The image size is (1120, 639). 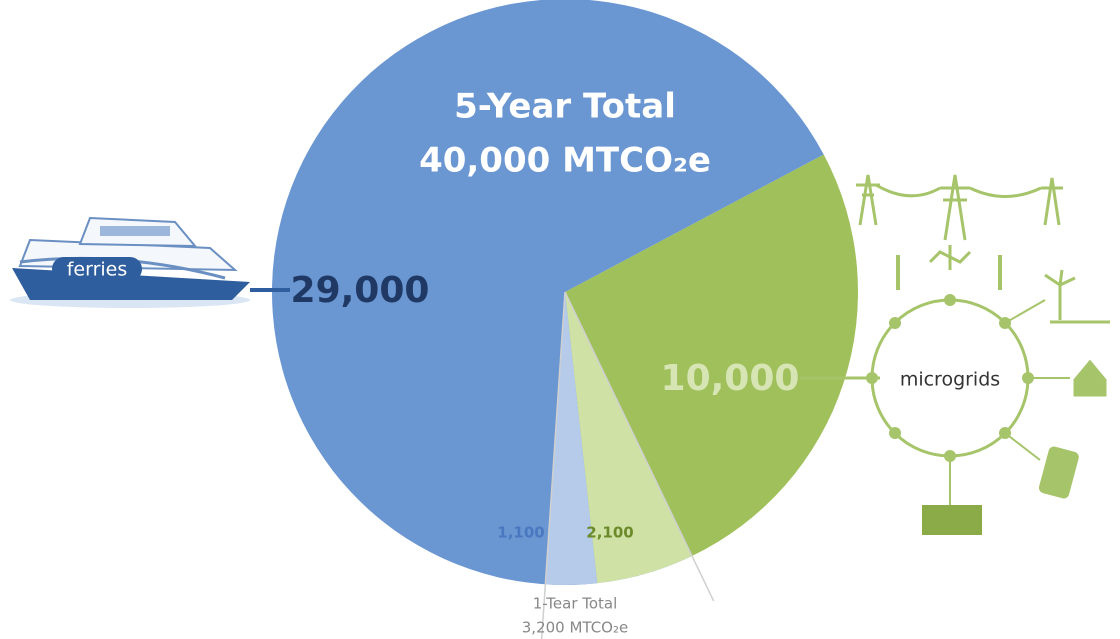 I want to click on value-label: 10,000, so click(x=730, y=378).